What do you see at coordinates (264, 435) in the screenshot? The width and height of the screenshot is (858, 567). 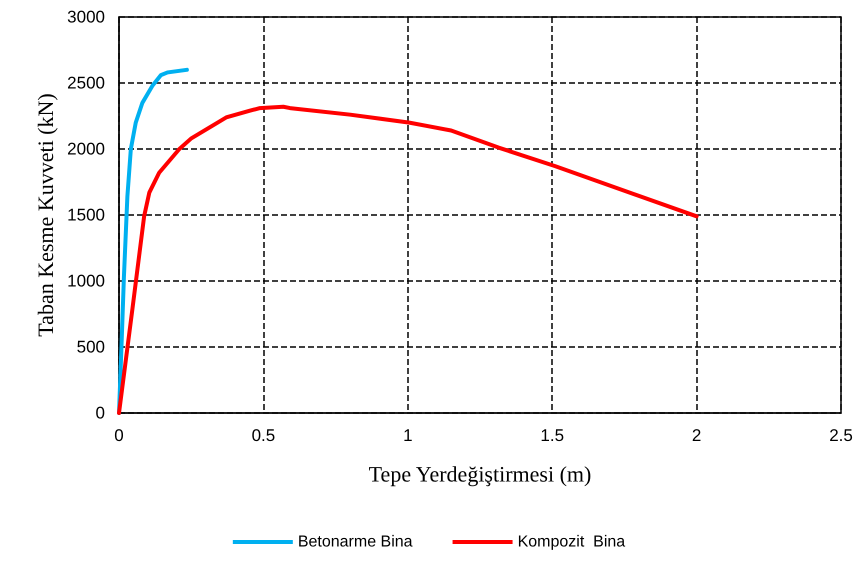 I see `x-tick-label: 0.5` at bounding box center [264, 435].